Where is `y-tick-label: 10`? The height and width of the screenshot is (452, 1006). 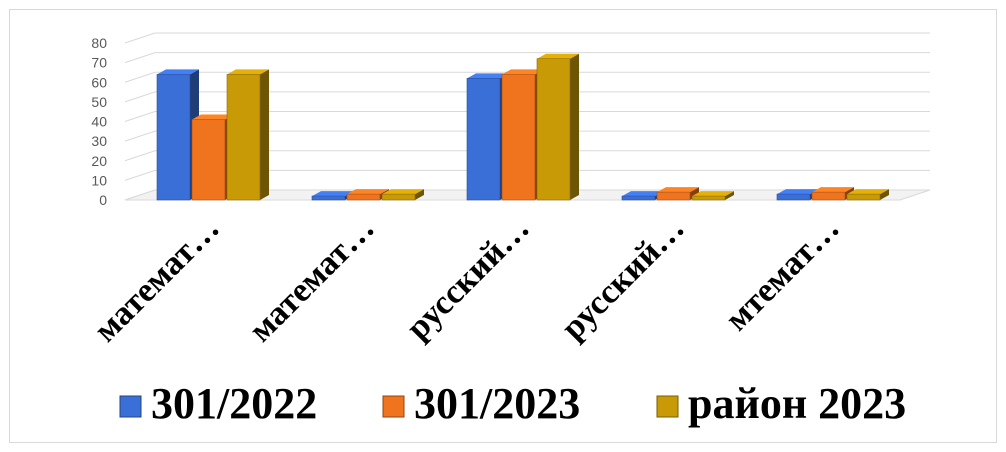 y-tick-label: 10 is located at coordinates (99, 180).